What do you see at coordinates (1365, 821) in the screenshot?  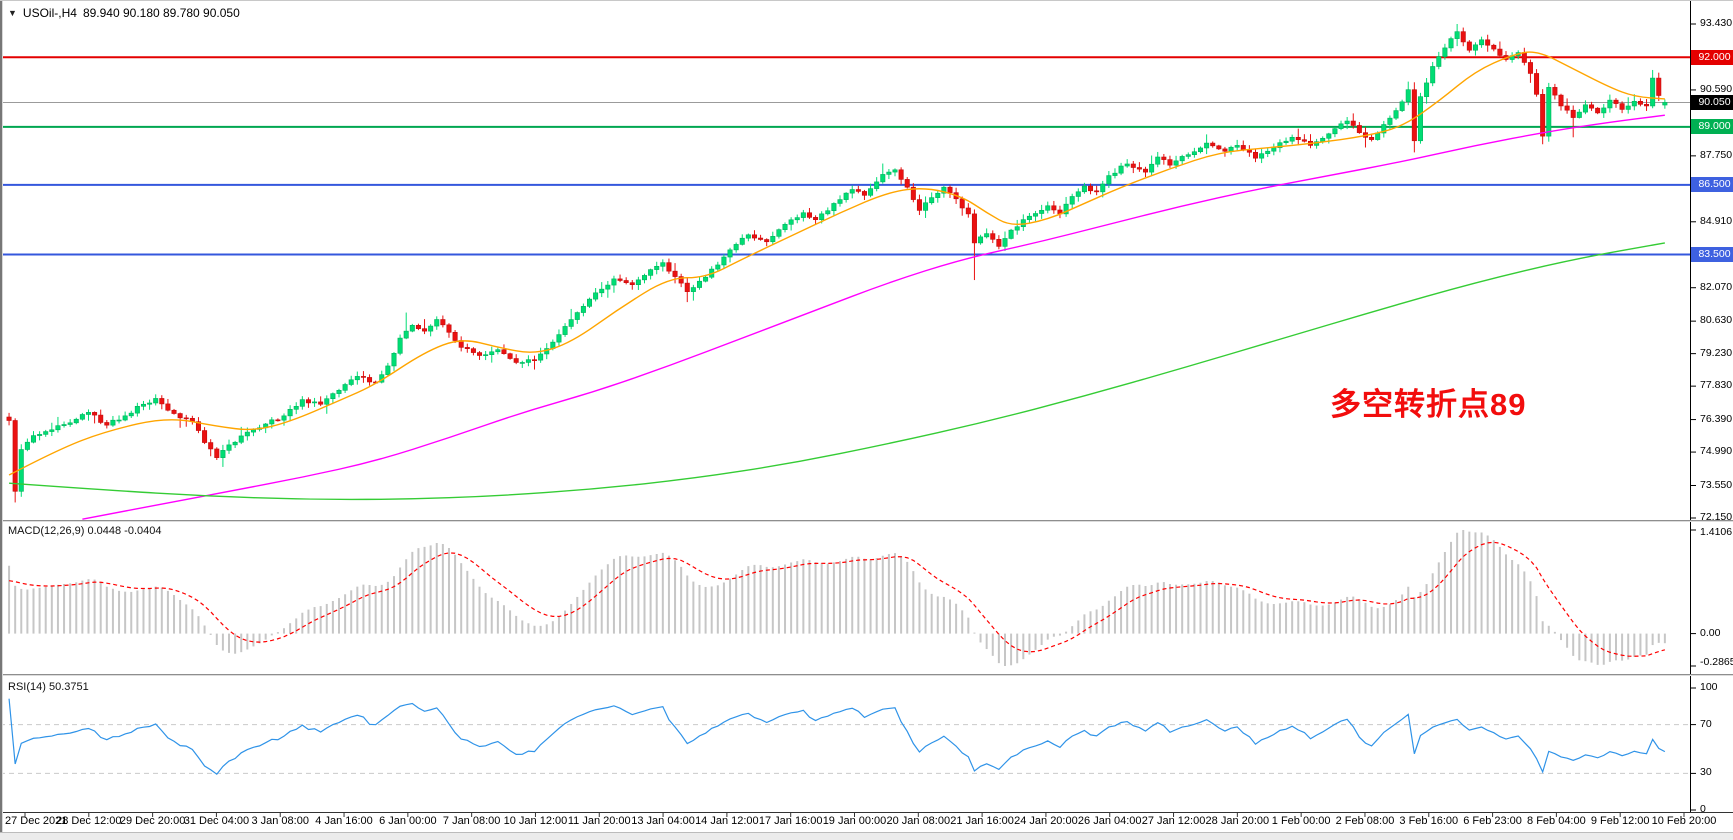 I see `date-tick-label: 2 Feb 08:00` at bounding box center [1365, 821].